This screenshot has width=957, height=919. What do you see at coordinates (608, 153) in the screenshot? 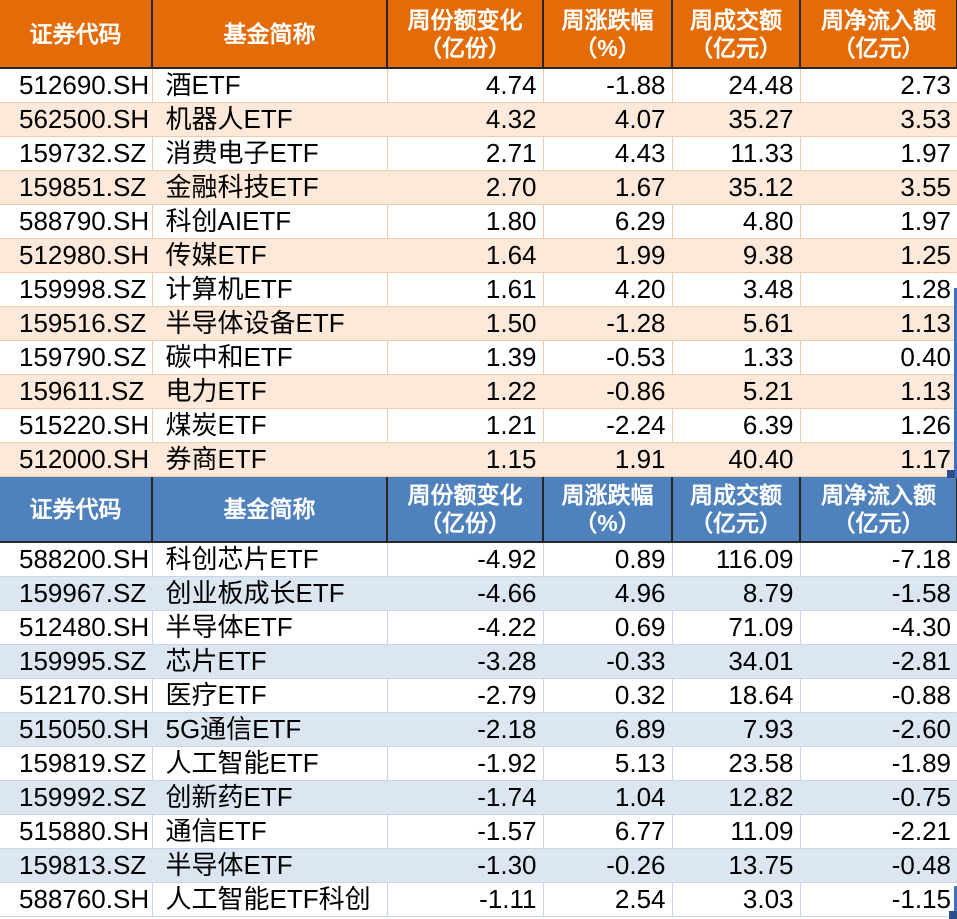
I see `cell-pct-change: 4.43` at bounding box center [608, 153].